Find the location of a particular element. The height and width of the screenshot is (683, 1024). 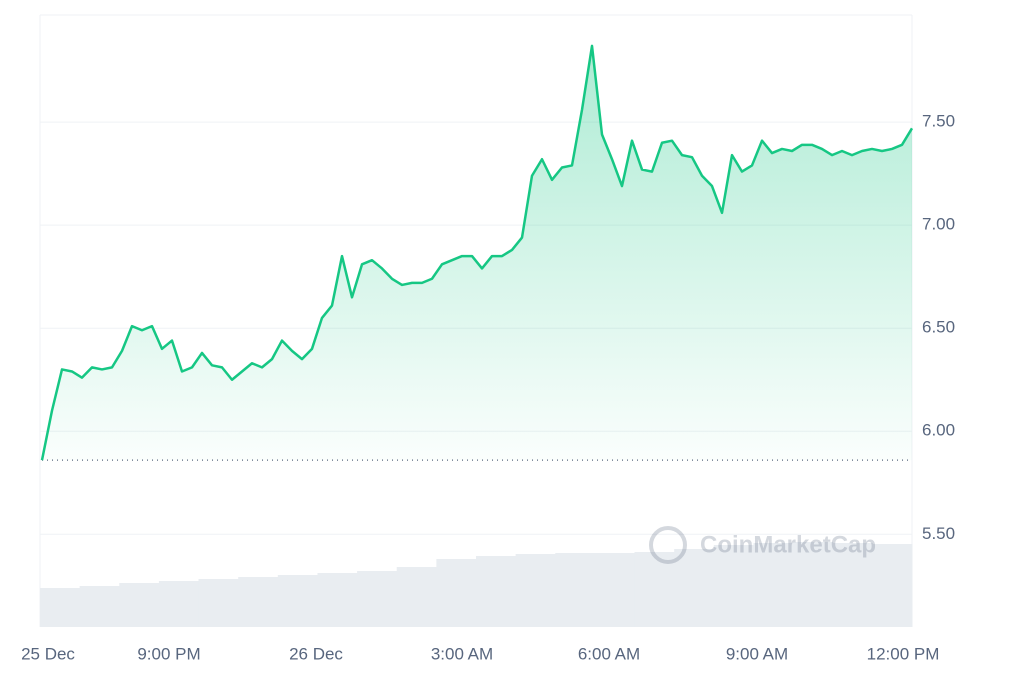

x-tick-label: 25 Dec is located at coordinates (48, 653).